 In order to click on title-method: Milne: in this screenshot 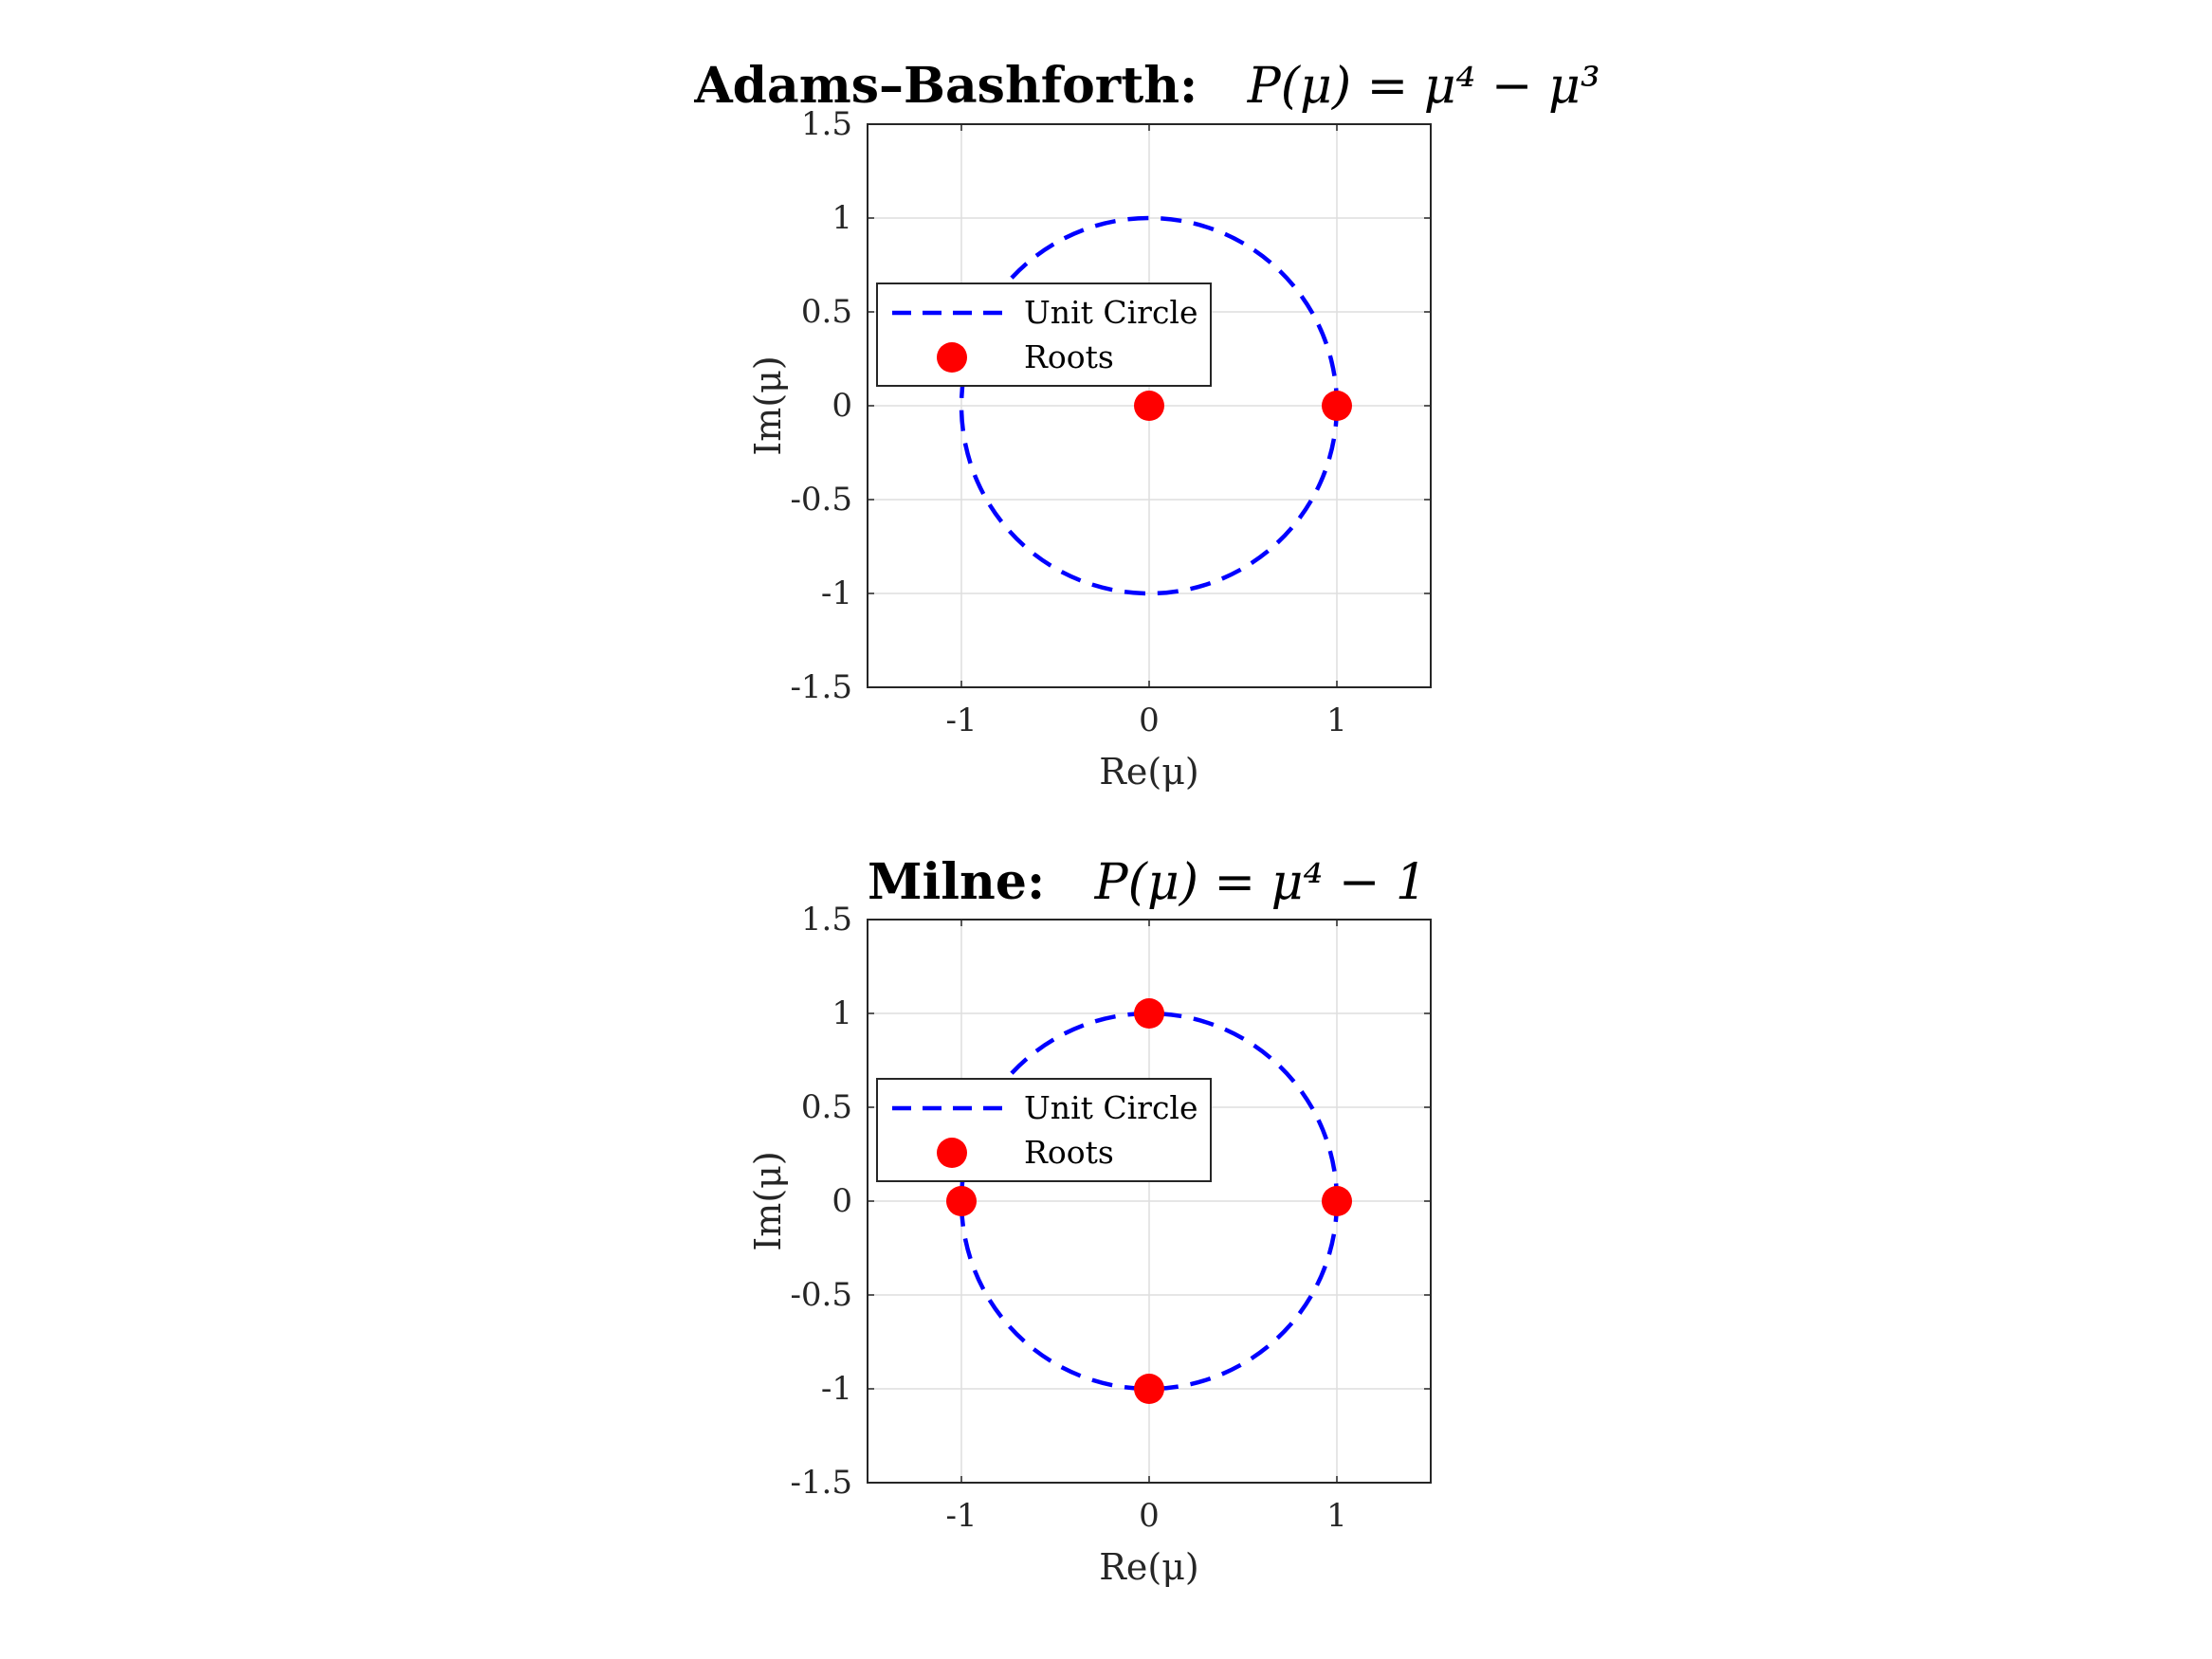, I will do `click(956, 882)`.